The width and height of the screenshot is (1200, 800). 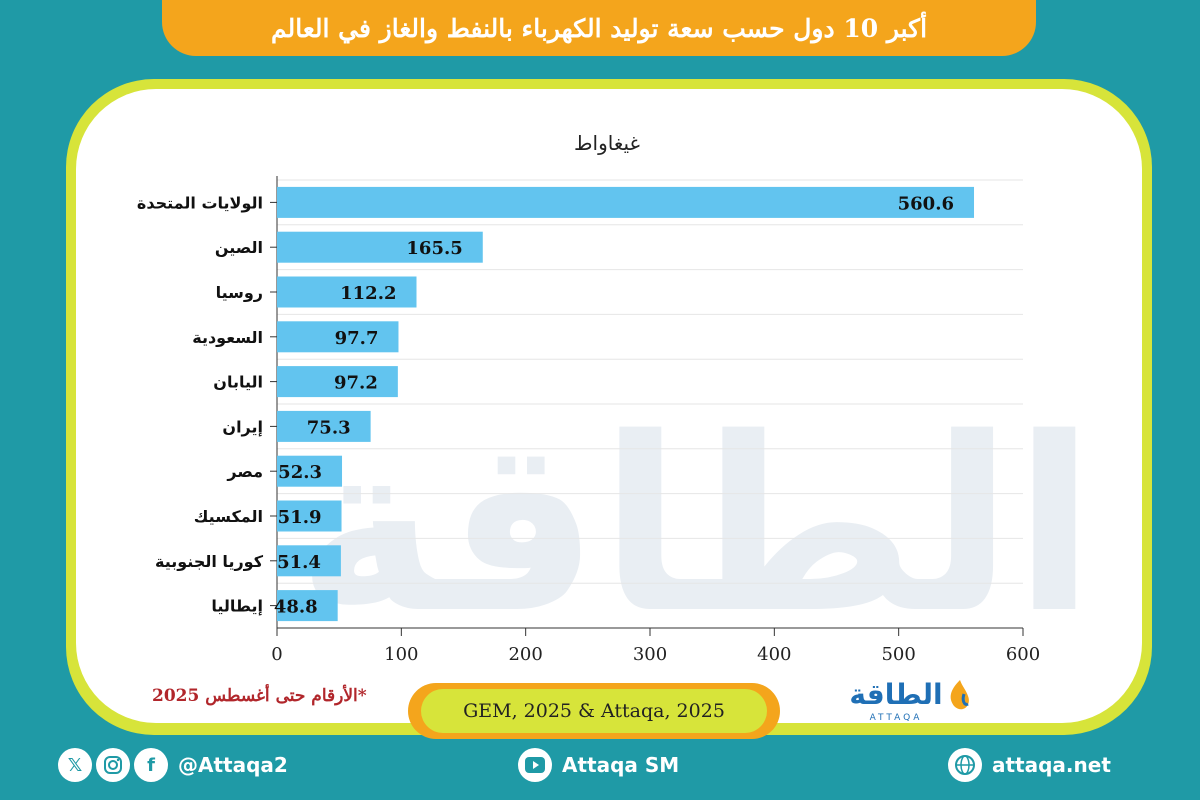 I want to click on category-label: روسيا, so click(x=239, y=292).